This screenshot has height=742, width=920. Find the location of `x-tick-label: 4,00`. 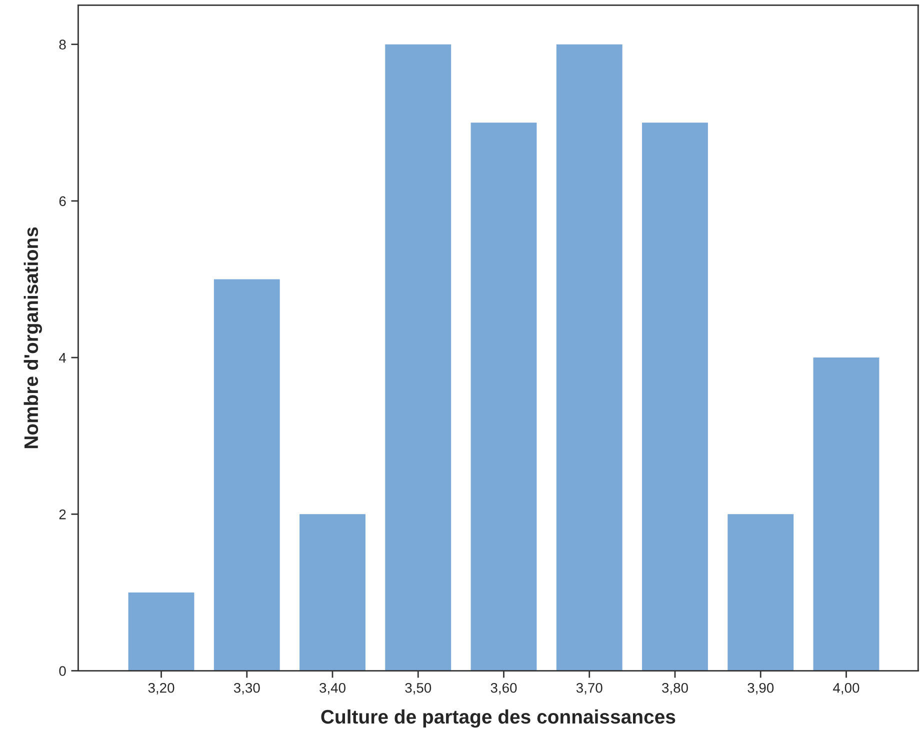

x-tick-label: 4,00 is located at coordinates (846, 688).